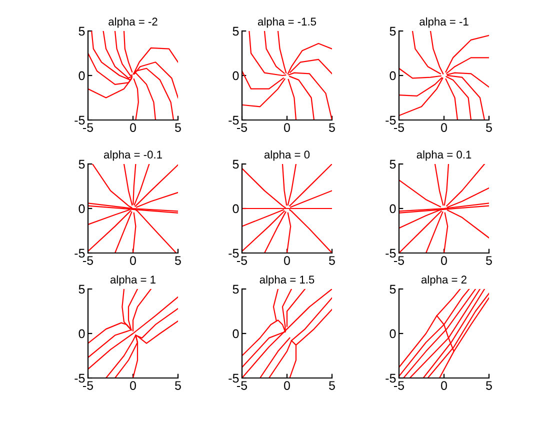 The image size is (560, 421). What do you see at coordinates (287, 155) in the screenshot?
I see `chart-title: alpha = 0` at bounding box center [287, 155].